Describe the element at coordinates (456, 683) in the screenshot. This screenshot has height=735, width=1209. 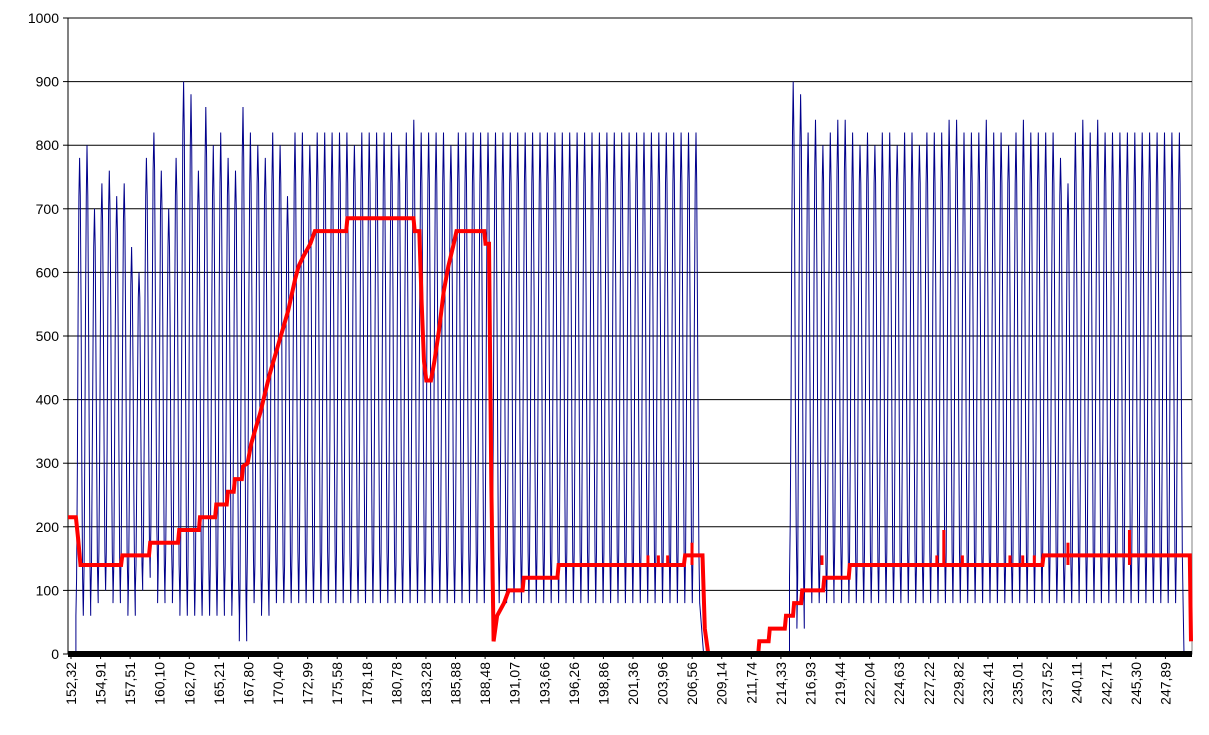
I see `x-tick-label-13: 185,88` at that location.